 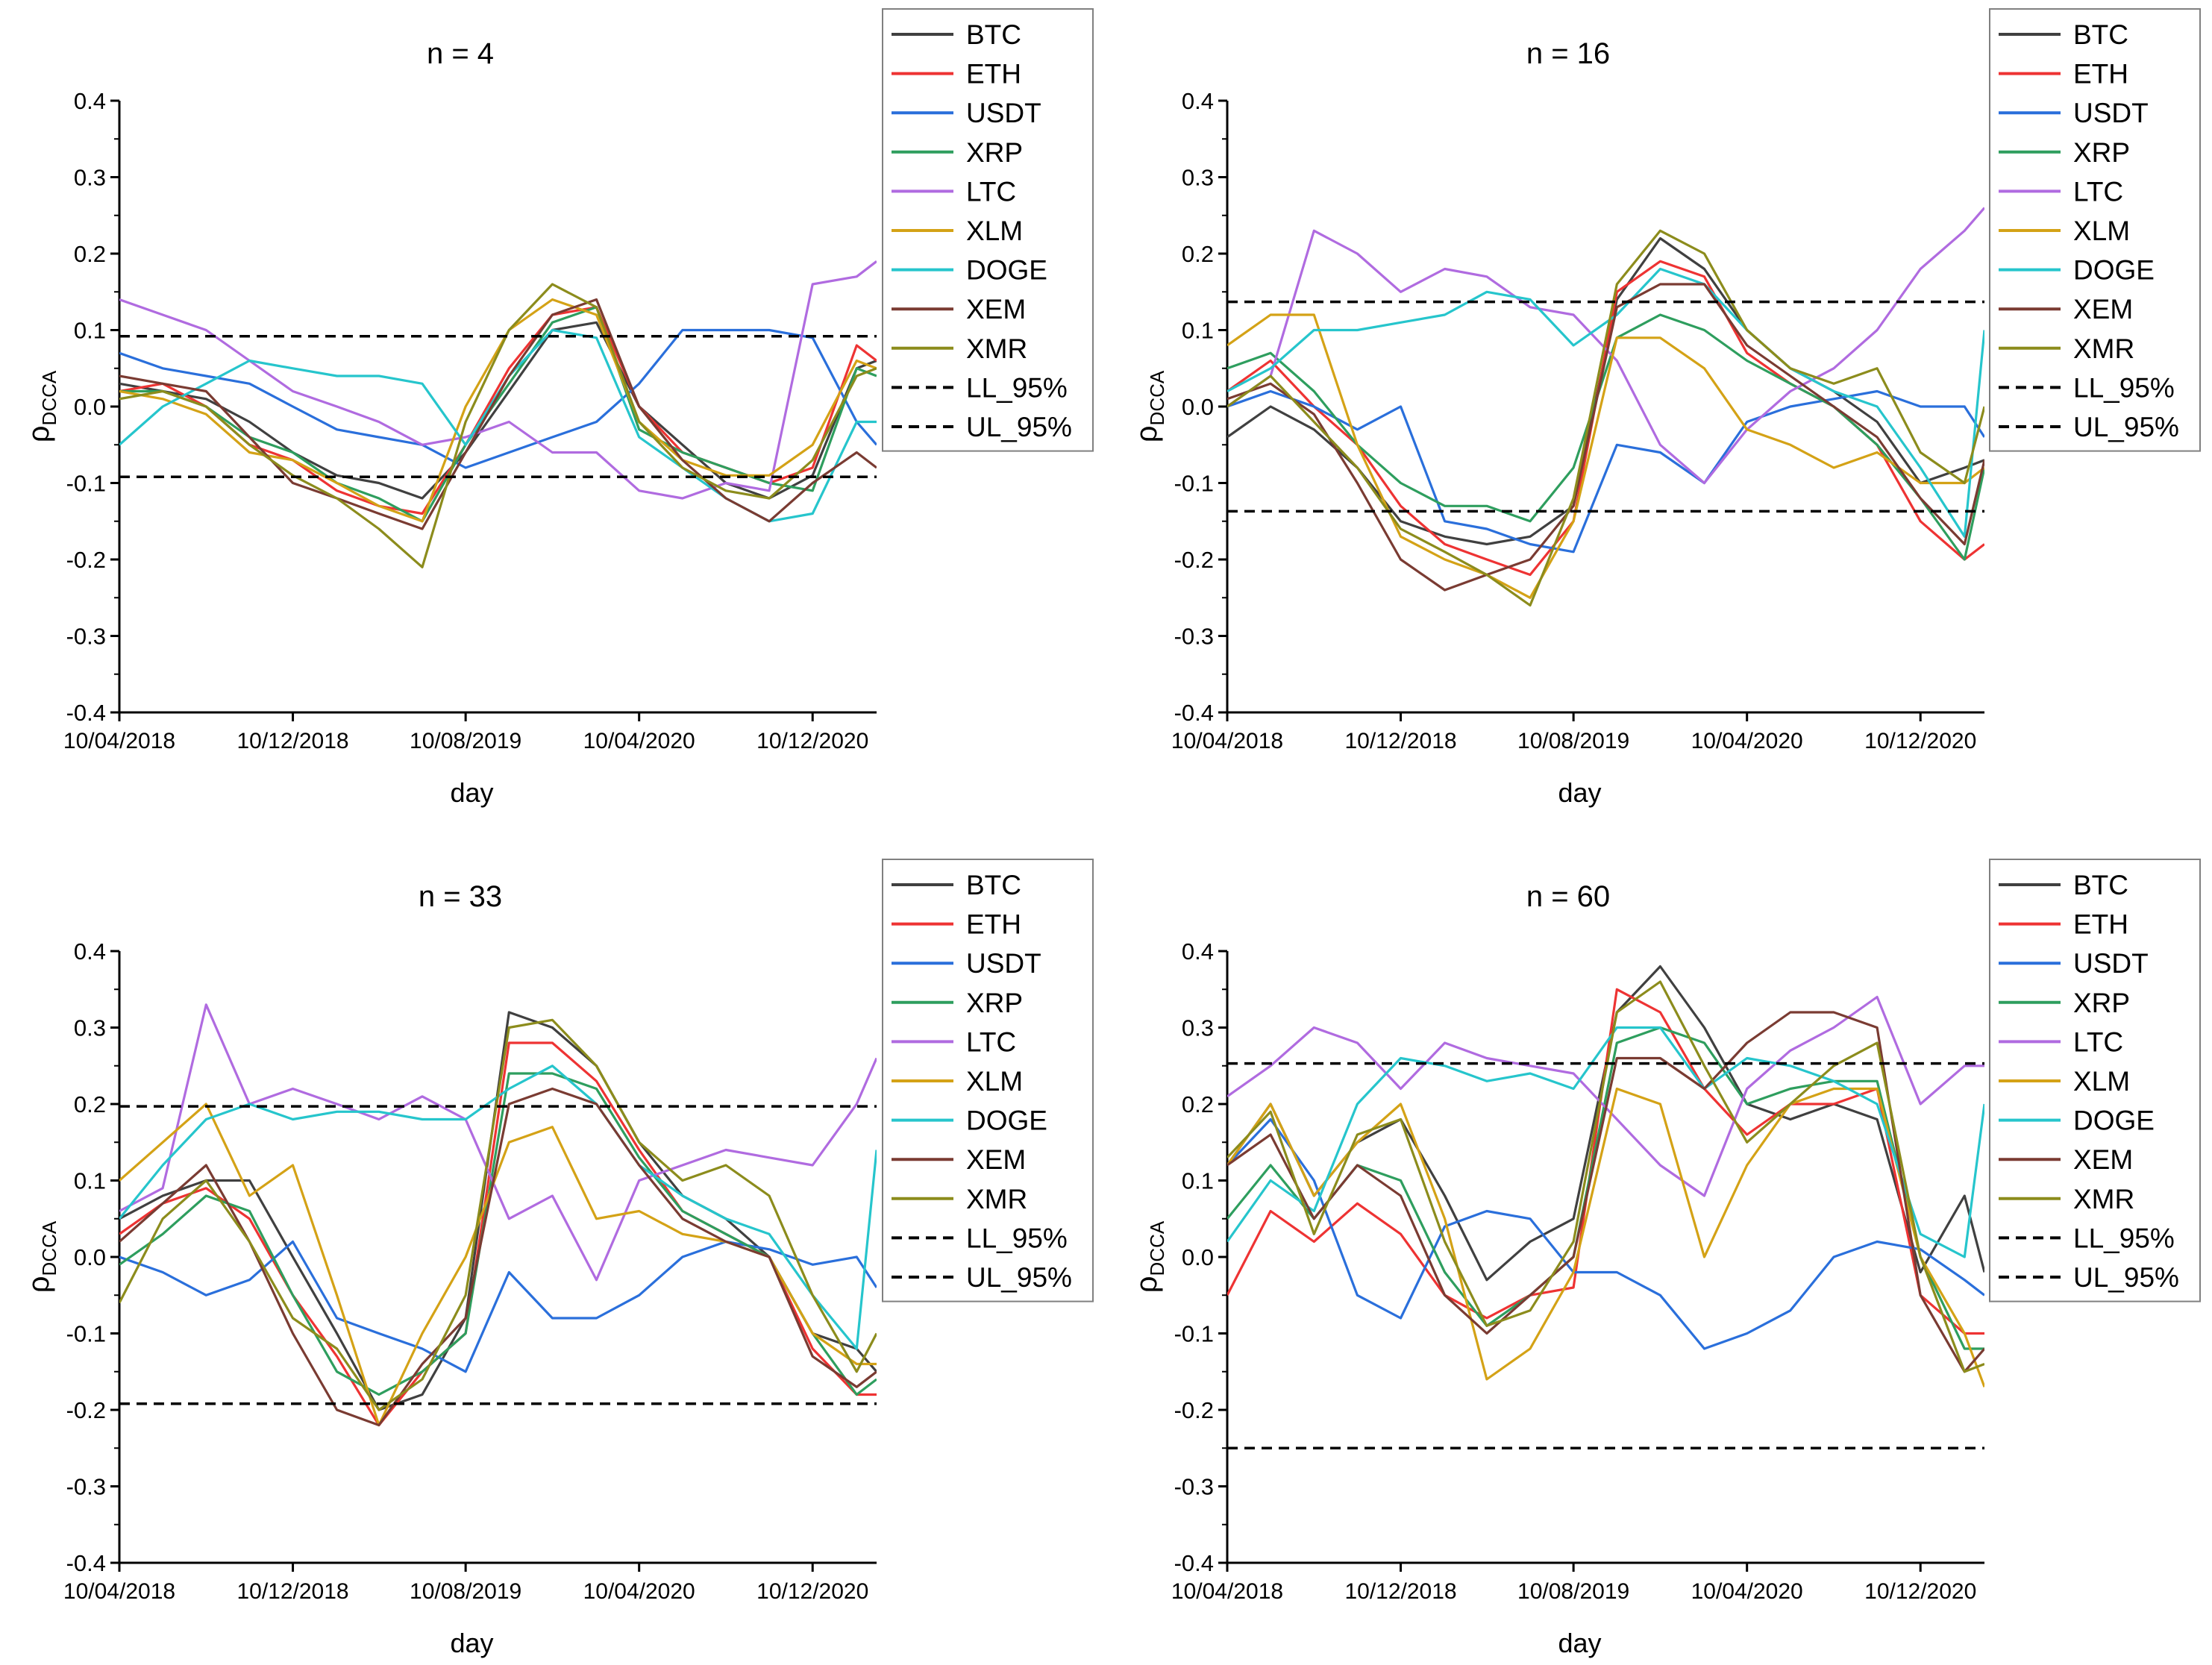 I want to click on series-line-doge, so click(x=1605, y=1142).